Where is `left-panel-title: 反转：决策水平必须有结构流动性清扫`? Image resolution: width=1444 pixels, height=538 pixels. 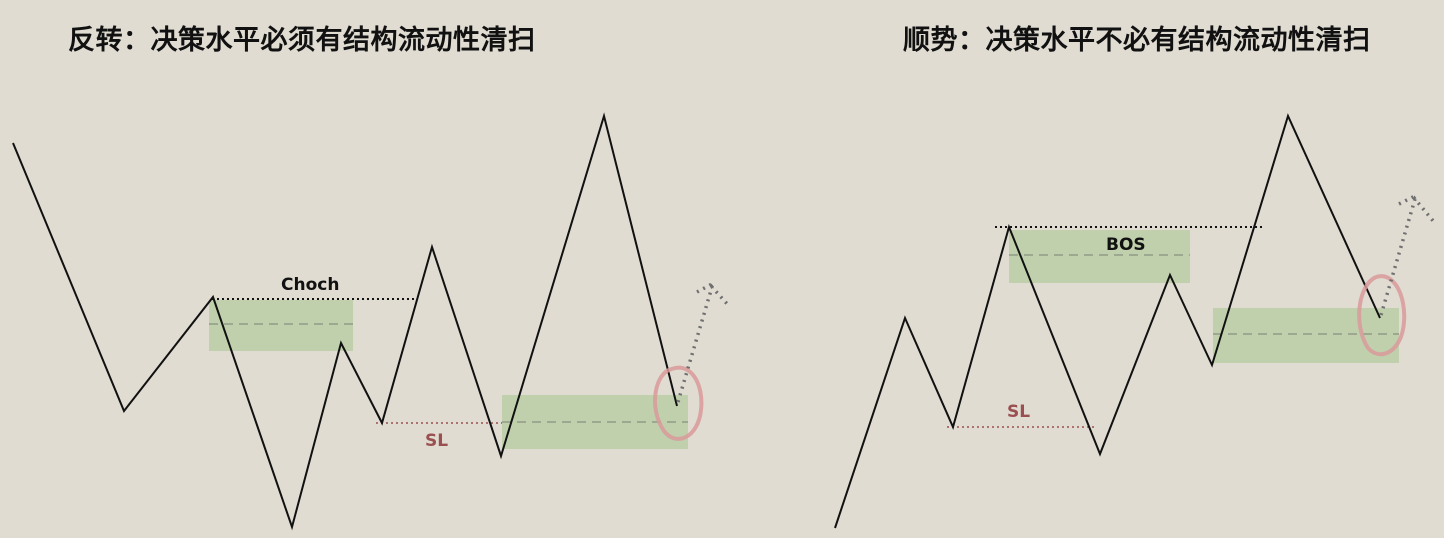
left-panel-title: 反转：决策水平必须有结构流动性清扫 is located at coordinates (302, 40).